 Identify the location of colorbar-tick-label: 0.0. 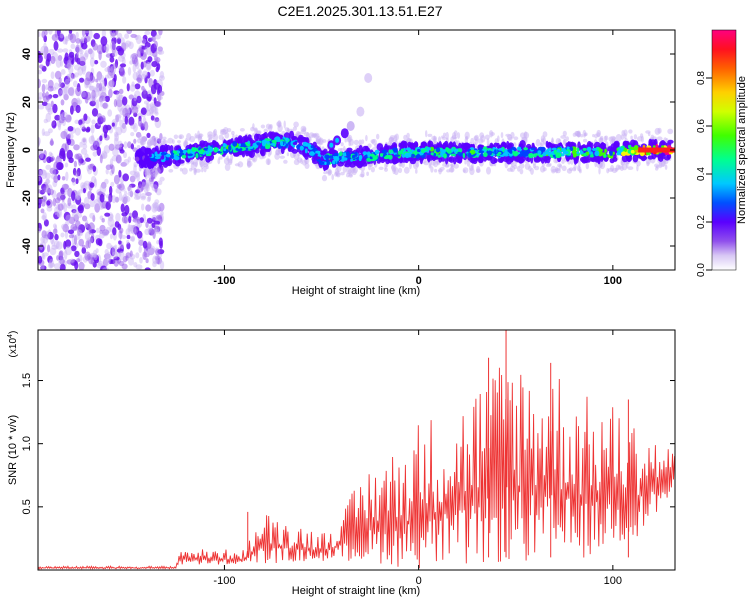
(701, 270).